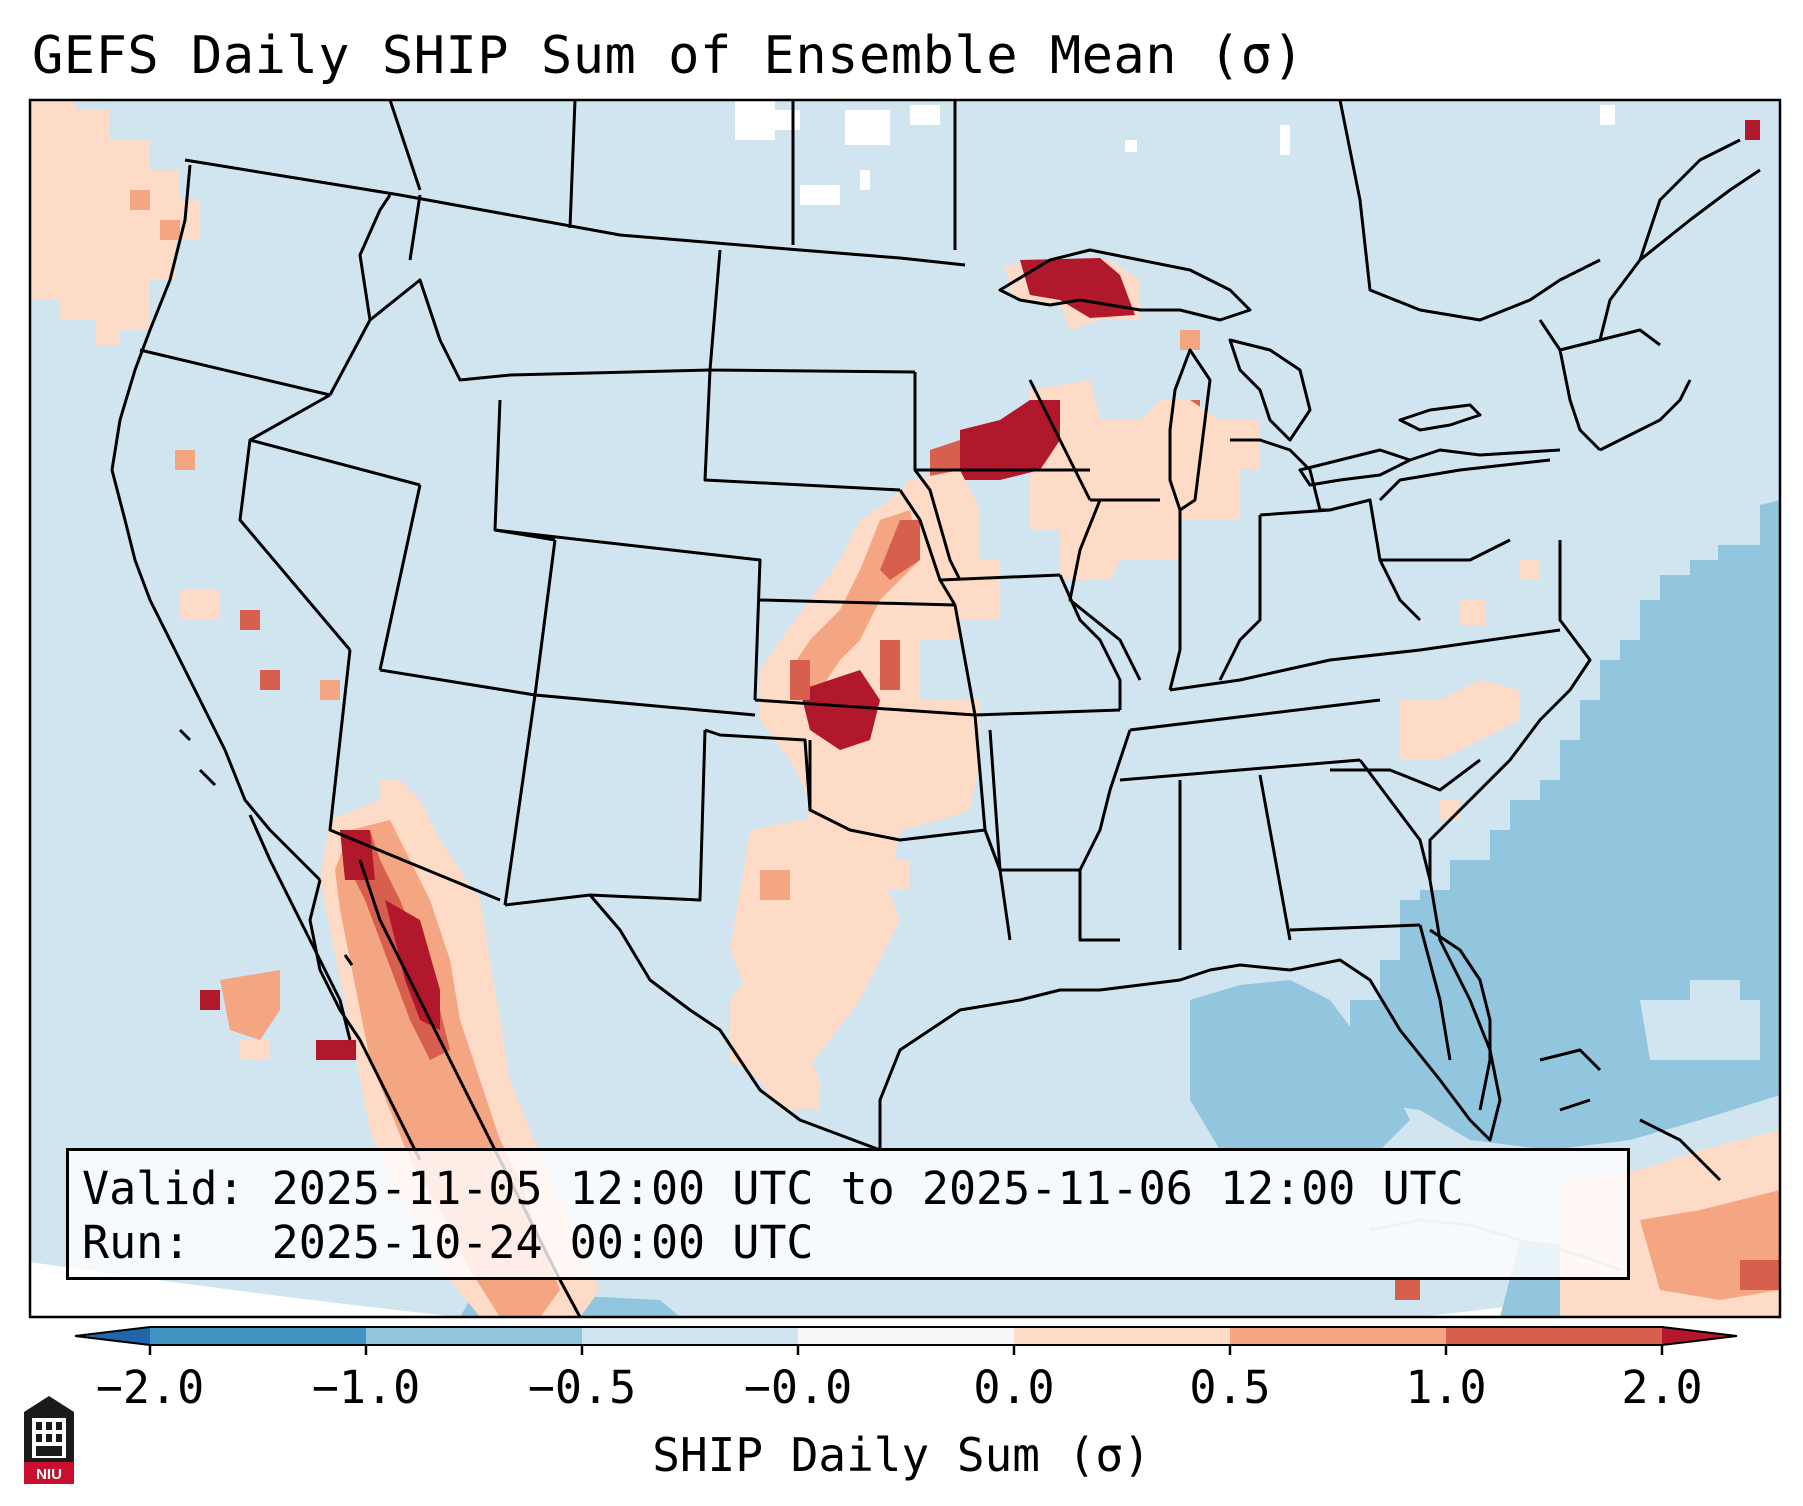  Describe the element at coordinates (1440, 417) in the screenshot. I see `lake-ontario` at that location.